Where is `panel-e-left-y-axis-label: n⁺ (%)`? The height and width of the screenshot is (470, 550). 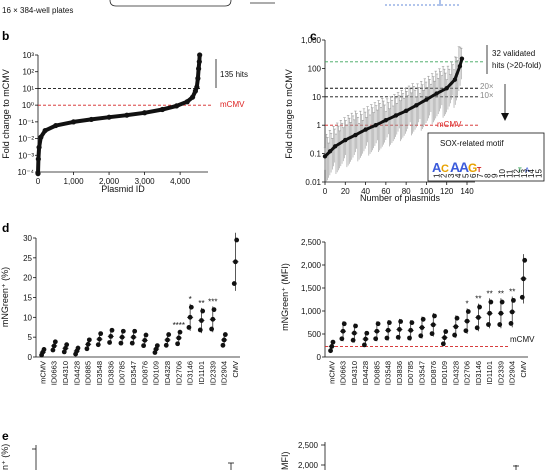
panel-e-left-y-axis-label: n⁺ (%) is located at coordinates (5, 457).